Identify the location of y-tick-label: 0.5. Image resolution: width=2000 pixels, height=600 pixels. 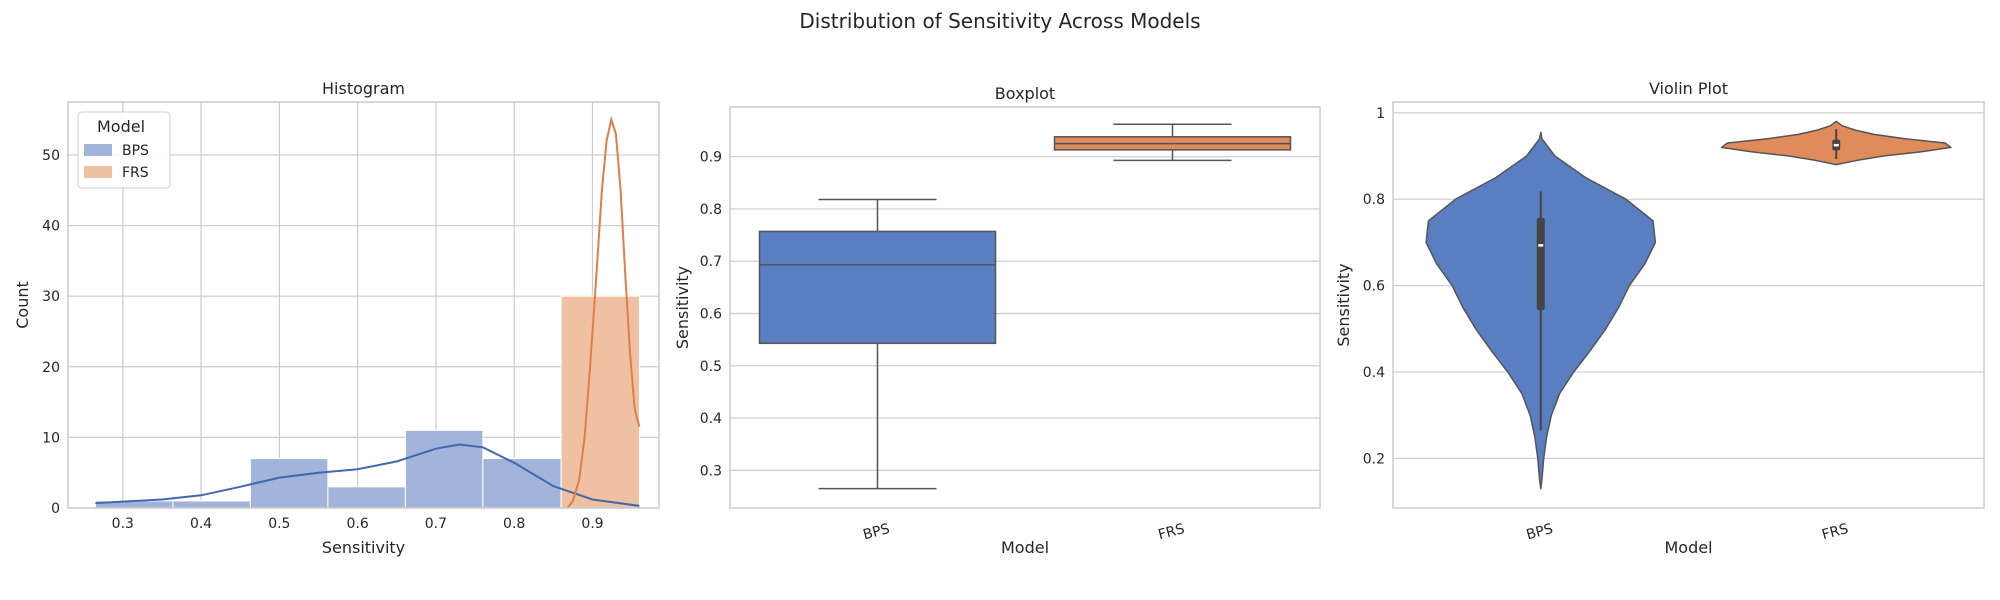
(711, 367).